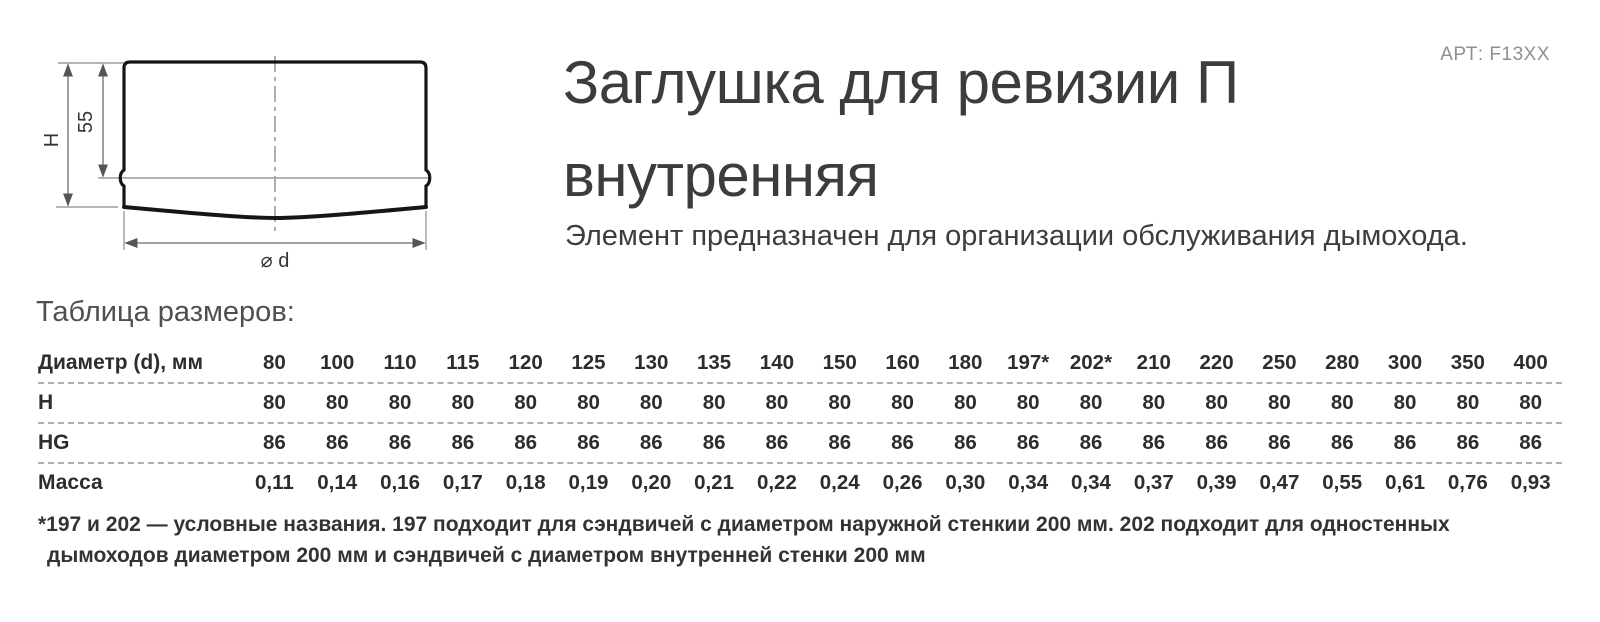  What do you see at coordinates (463, 362) in the screenshot?
I see `cell-value: 115` at bounding box center [463, 362].